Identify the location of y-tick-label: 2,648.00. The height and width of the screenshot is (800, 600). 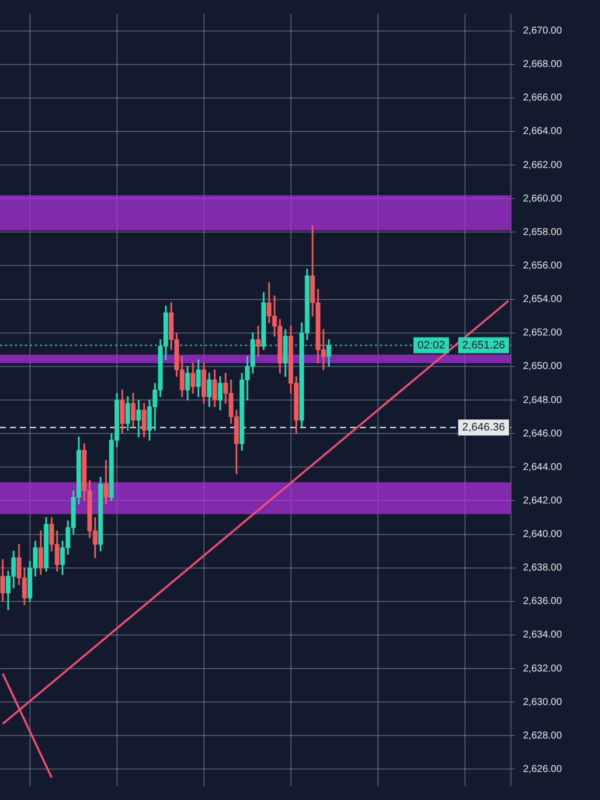
(542, 400).